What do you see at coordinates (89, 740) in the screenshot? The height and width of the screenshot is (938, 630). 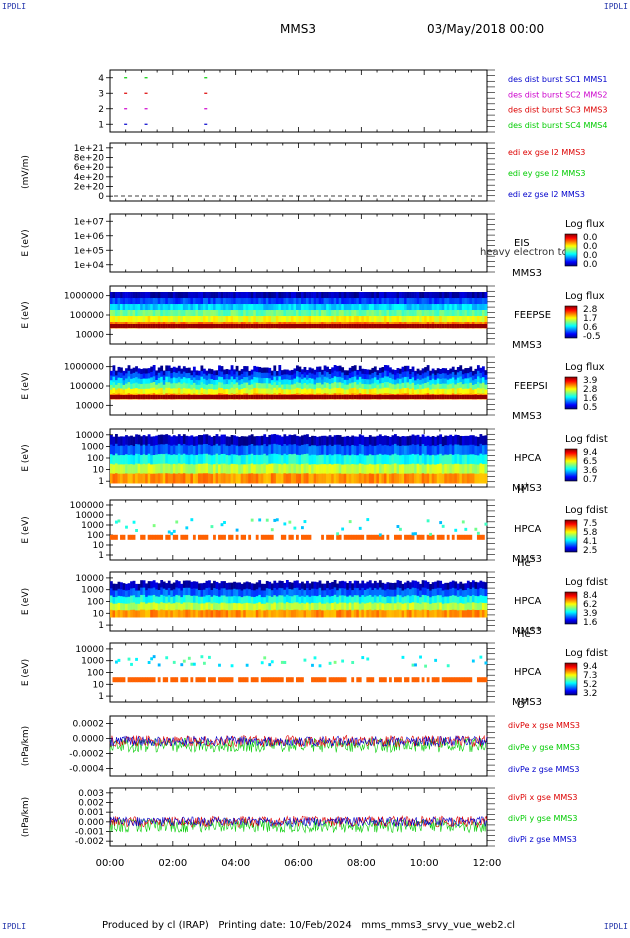 I see `y-tick-label: 0.0000` at bounding box center [89, 740].